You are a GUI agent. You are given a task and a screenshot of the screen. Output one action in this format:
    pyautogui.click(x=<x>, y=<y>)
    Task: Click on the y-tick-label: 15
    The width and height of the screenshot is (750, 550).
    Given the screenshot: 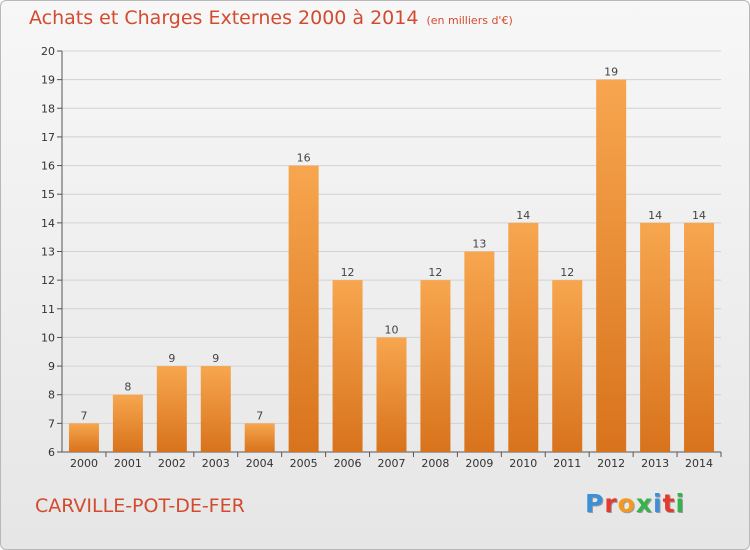 What is the action you would take?
    pyautogui.click(x=48, y=194)
    